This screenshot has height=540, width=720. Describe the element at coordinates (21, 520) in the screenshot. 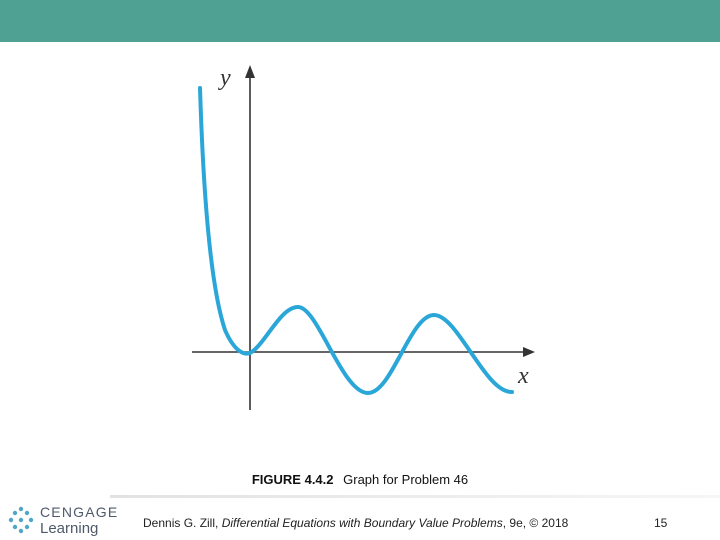

I see `cengage-logo-icon` at that location.